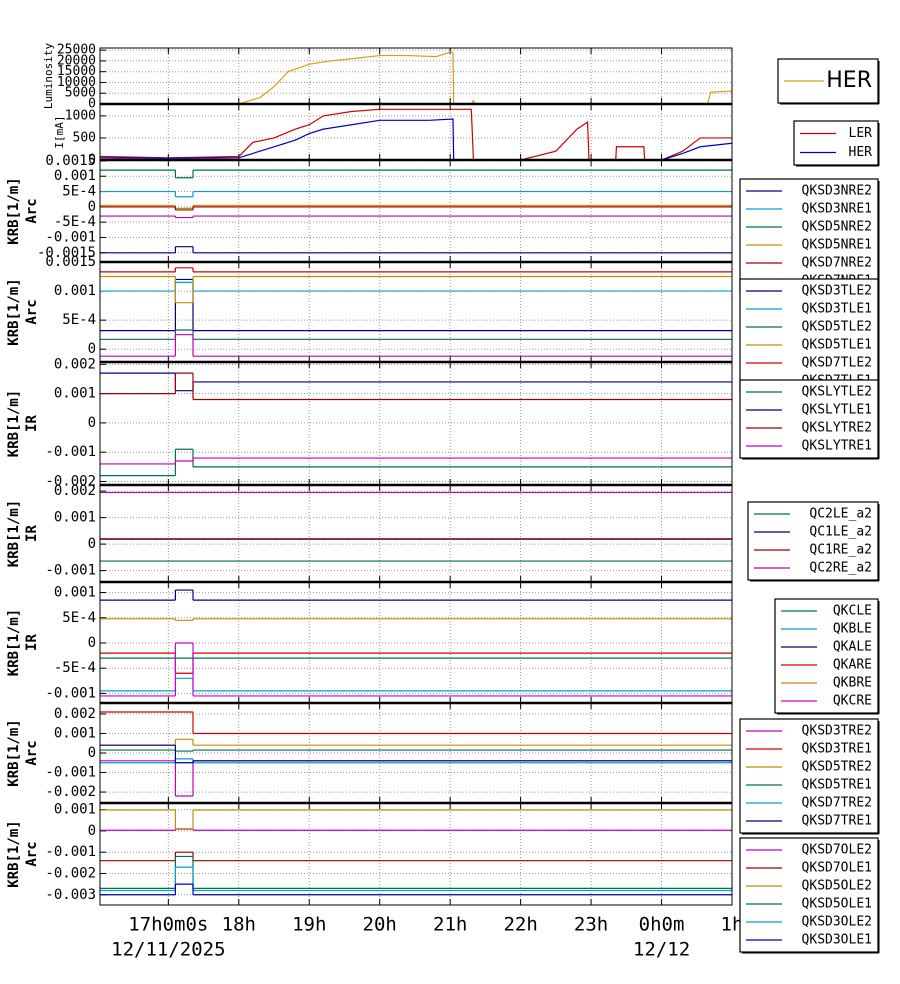  What do you see at coordinates (837, 363) in the screenshot?
I see `legend-label: QKSD7TLE2` at bounding box center [837, 363].